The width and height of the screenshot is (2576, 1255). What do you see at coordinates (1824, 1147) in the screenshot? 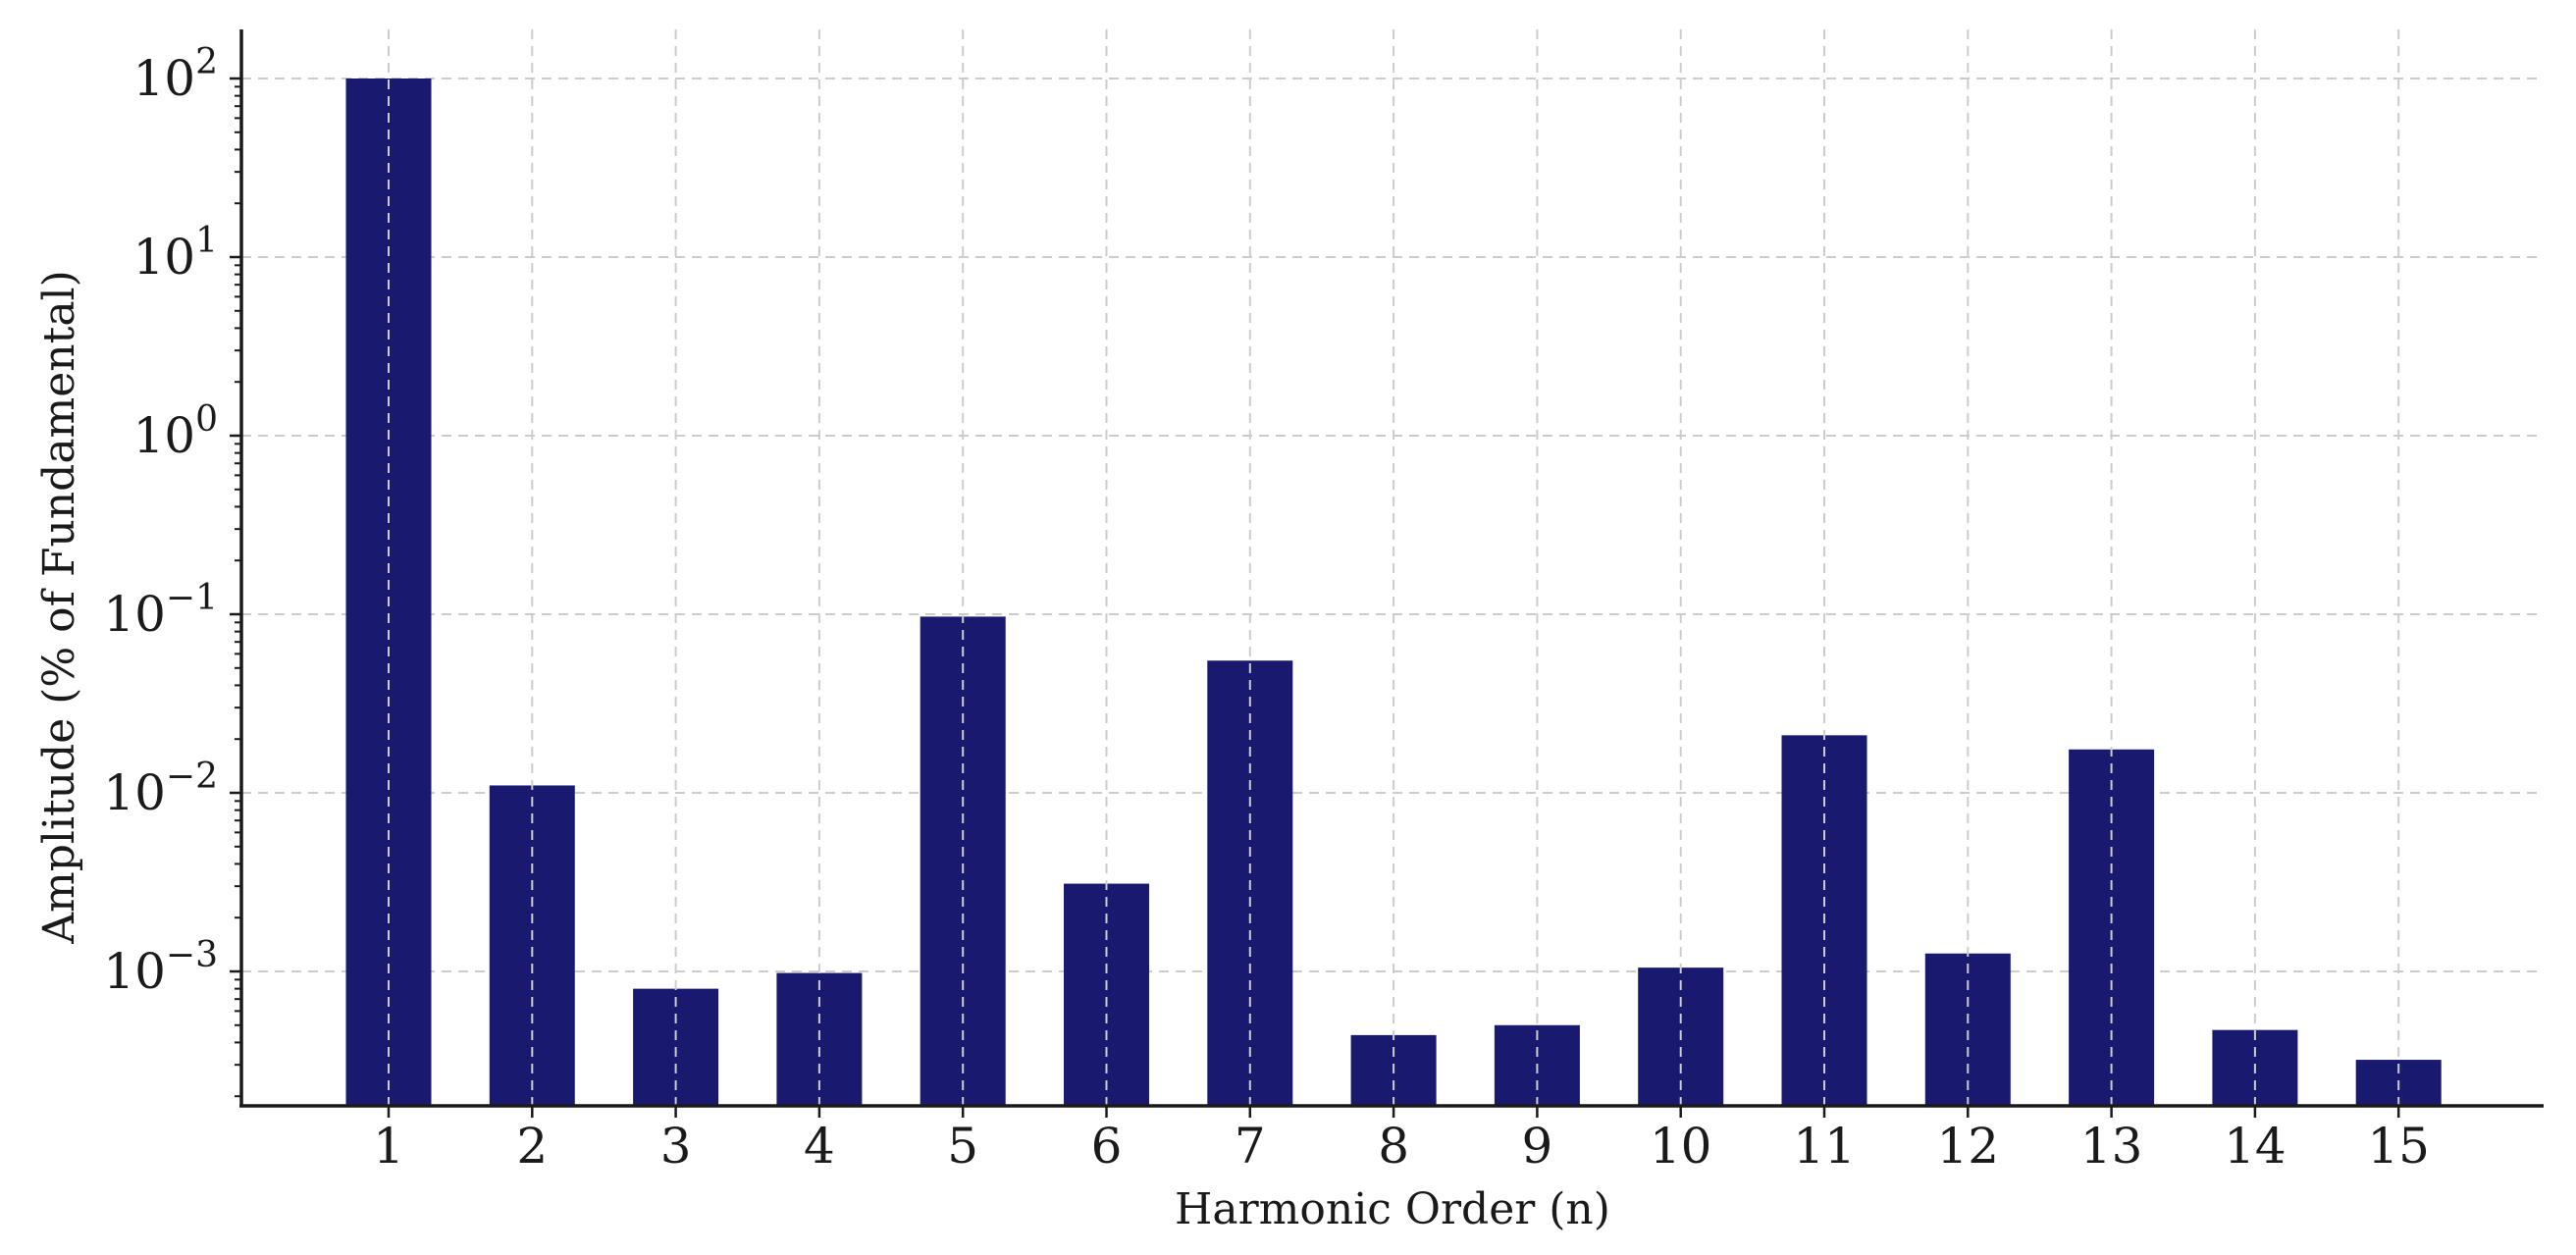
I see `x-tick-label: 11` at bounding box center [1824, 1147].